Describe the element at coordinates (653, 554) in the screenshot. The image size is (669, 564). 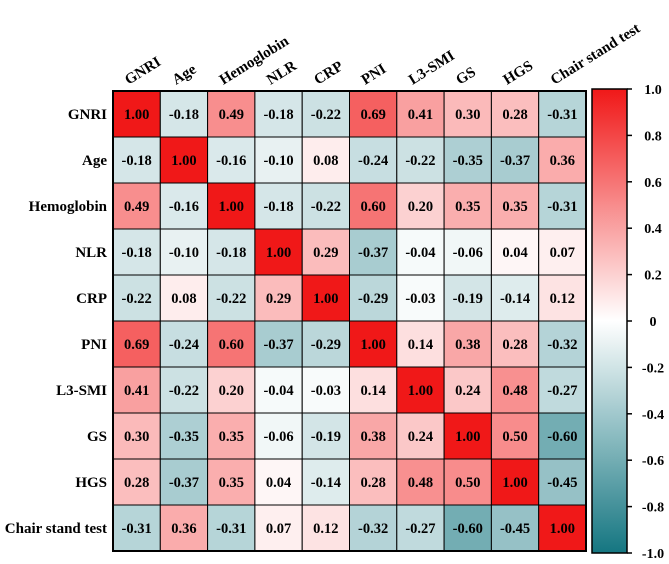
I see `colorbar-tick-label: -1.0` at that location.